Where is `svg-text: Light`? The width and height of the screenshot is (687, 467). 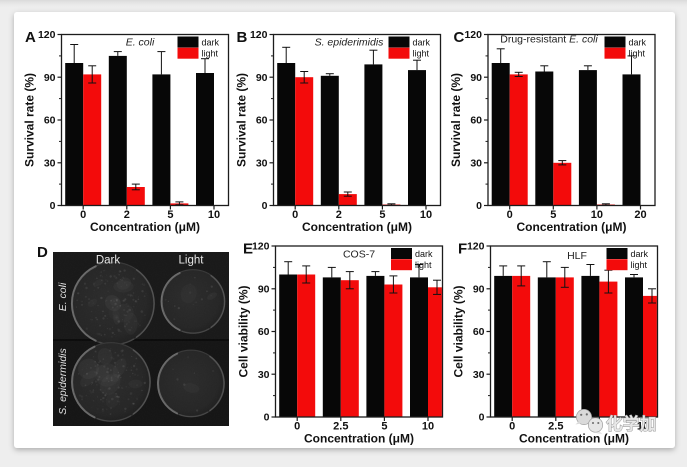 svg-text: Light is located at coordinates (192, 261).